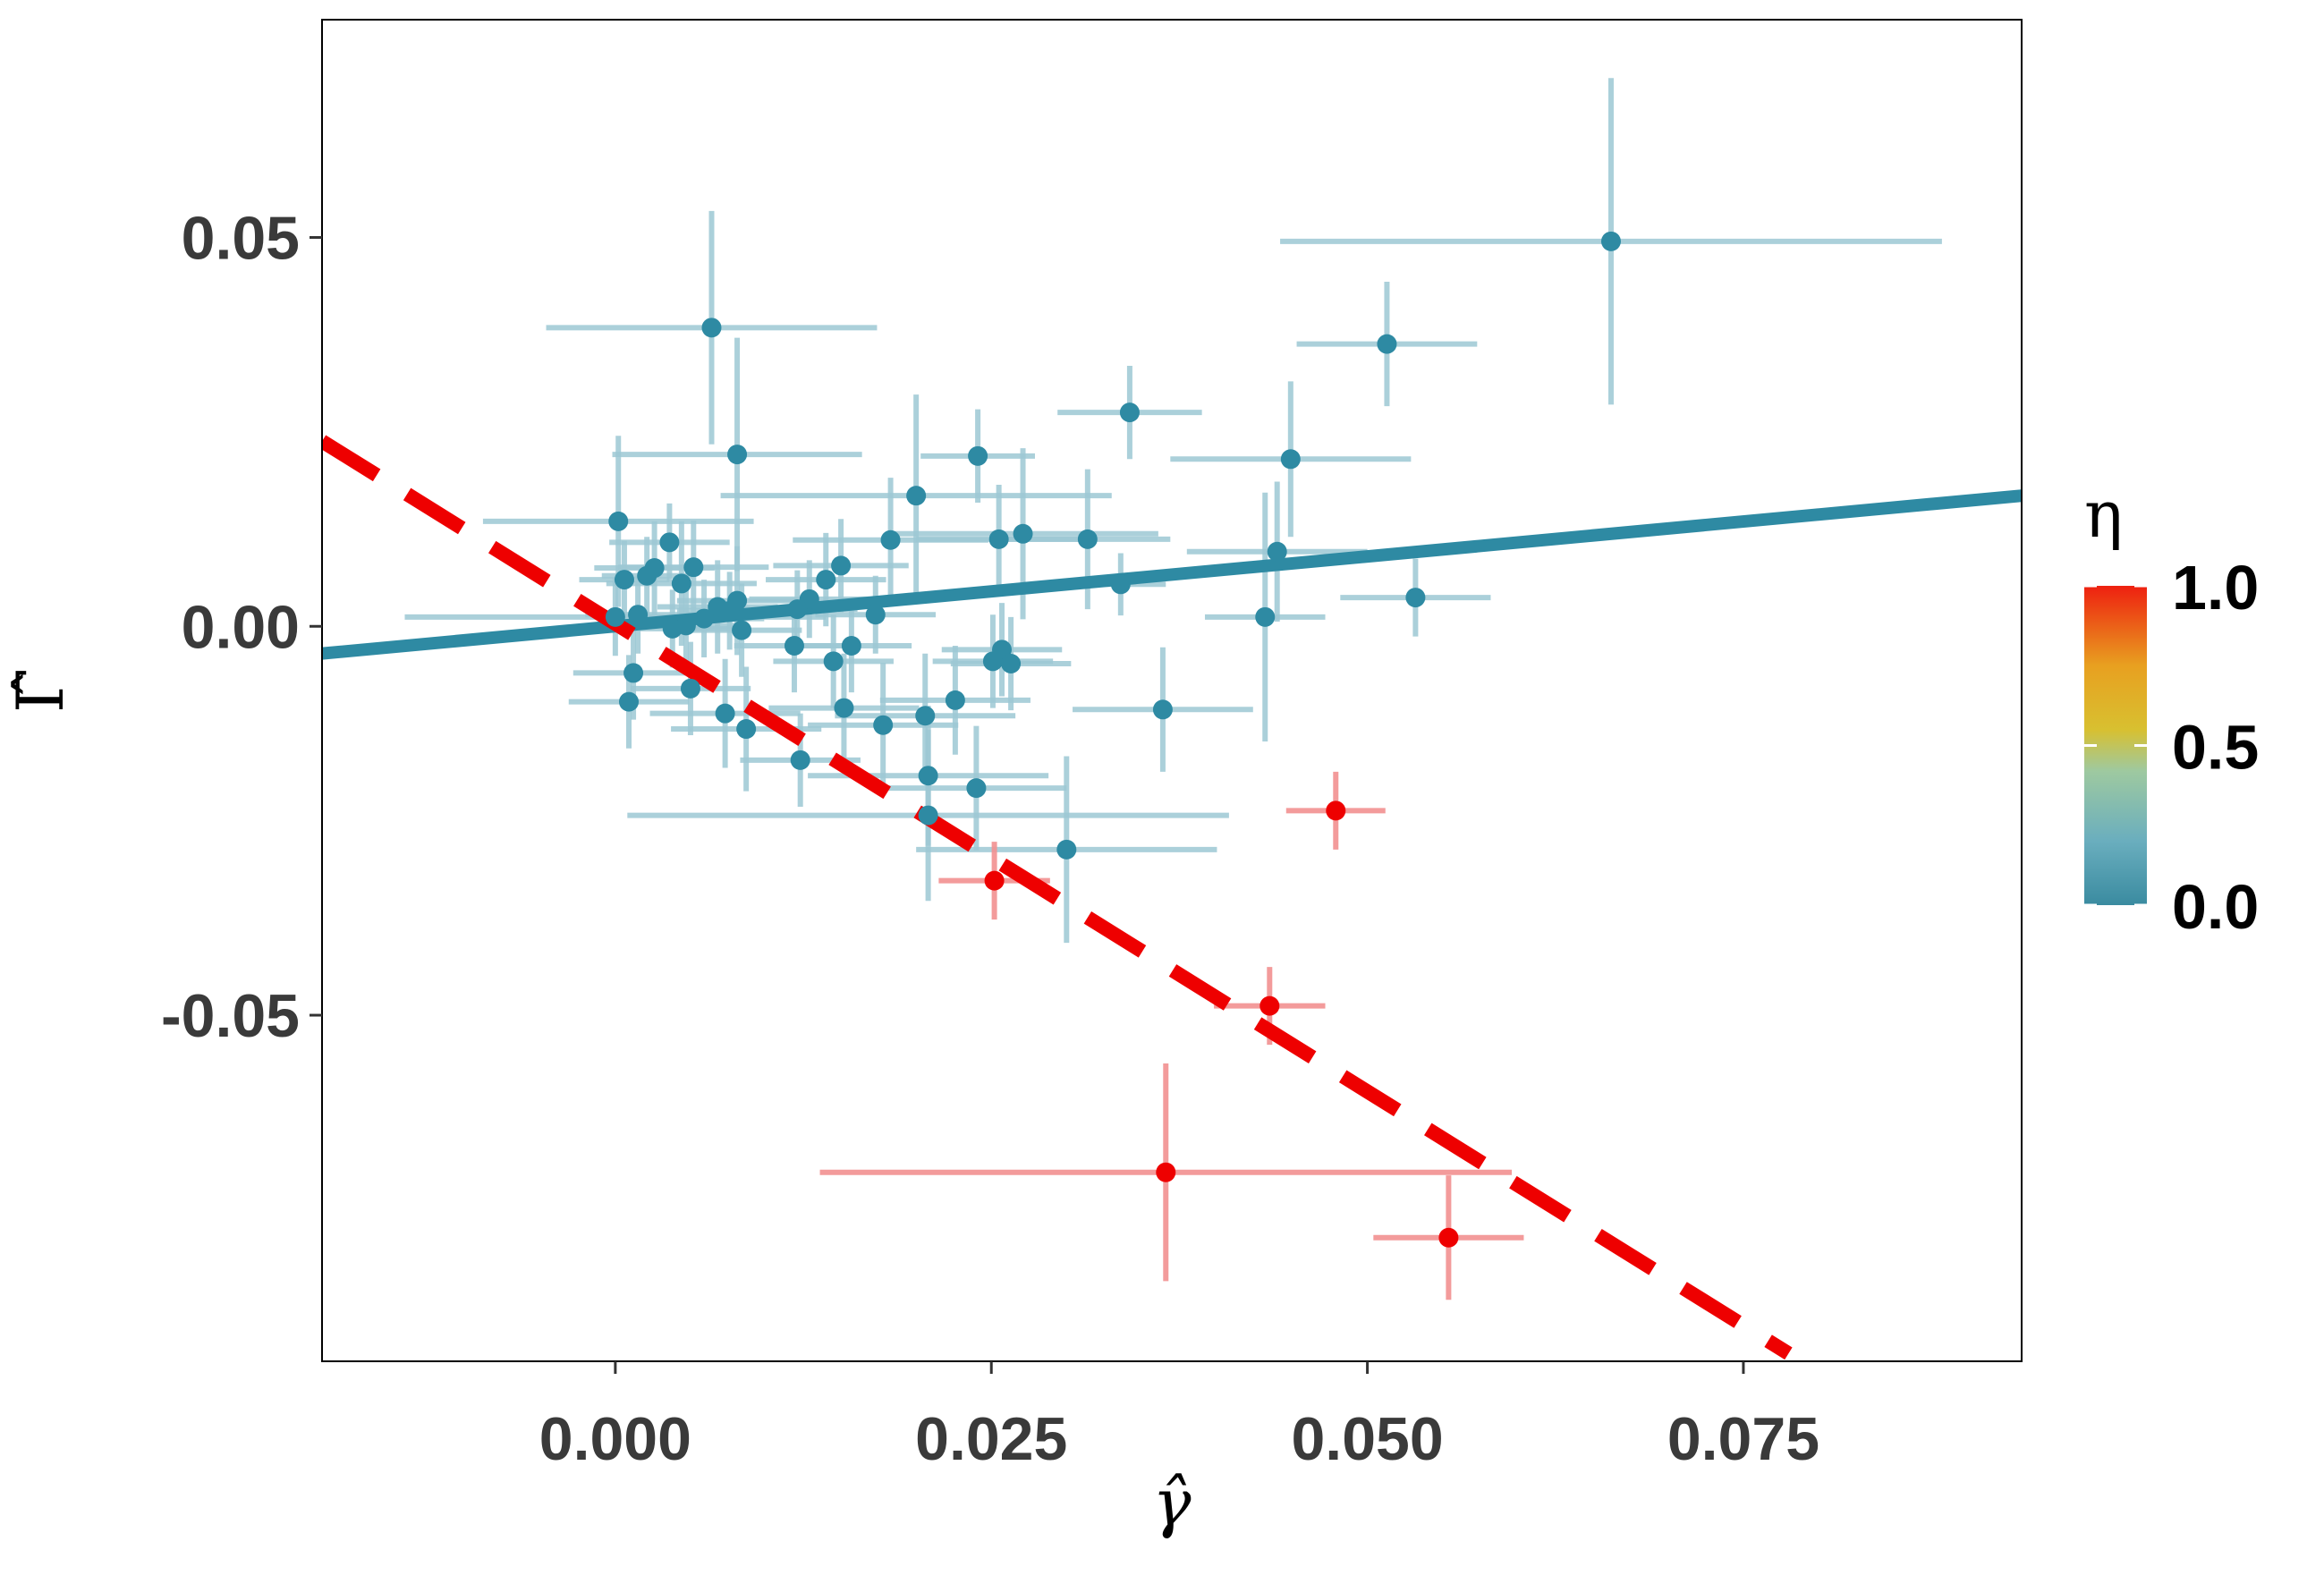 This screenshot has height=1584, width=2324. Describe the element at coordinates (615, 1439) in the screenshot. I see `x-tick-label-0: 0.000` at that location.